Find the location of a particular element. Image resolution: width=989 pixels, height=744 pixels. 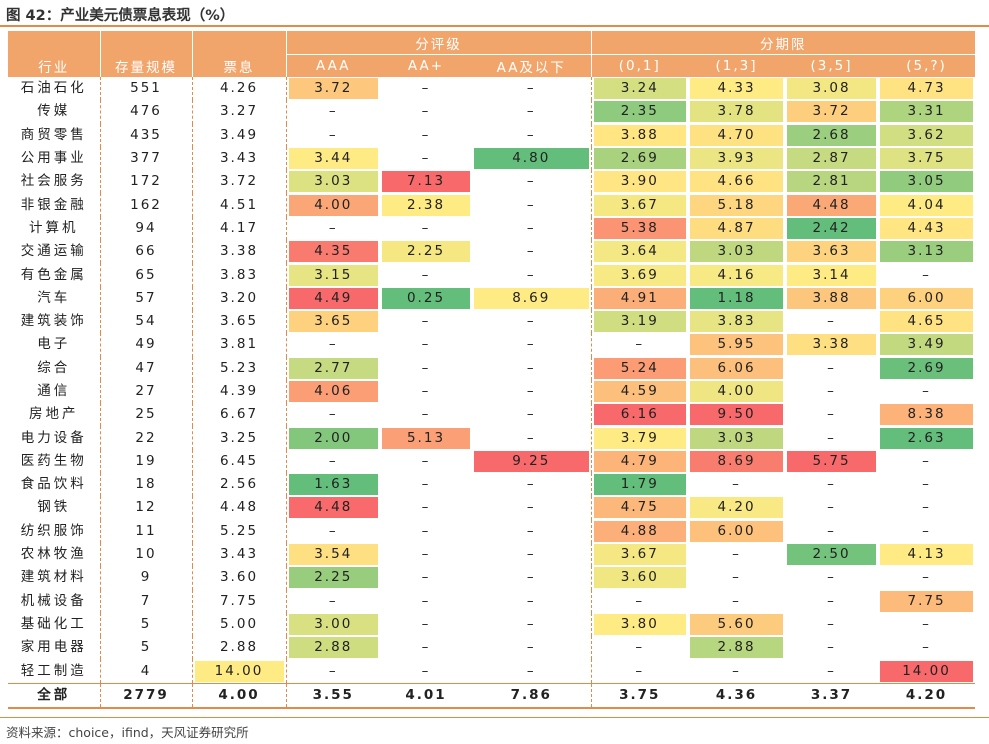

cell-value: 汽车 is located at coordinates (54, 297).